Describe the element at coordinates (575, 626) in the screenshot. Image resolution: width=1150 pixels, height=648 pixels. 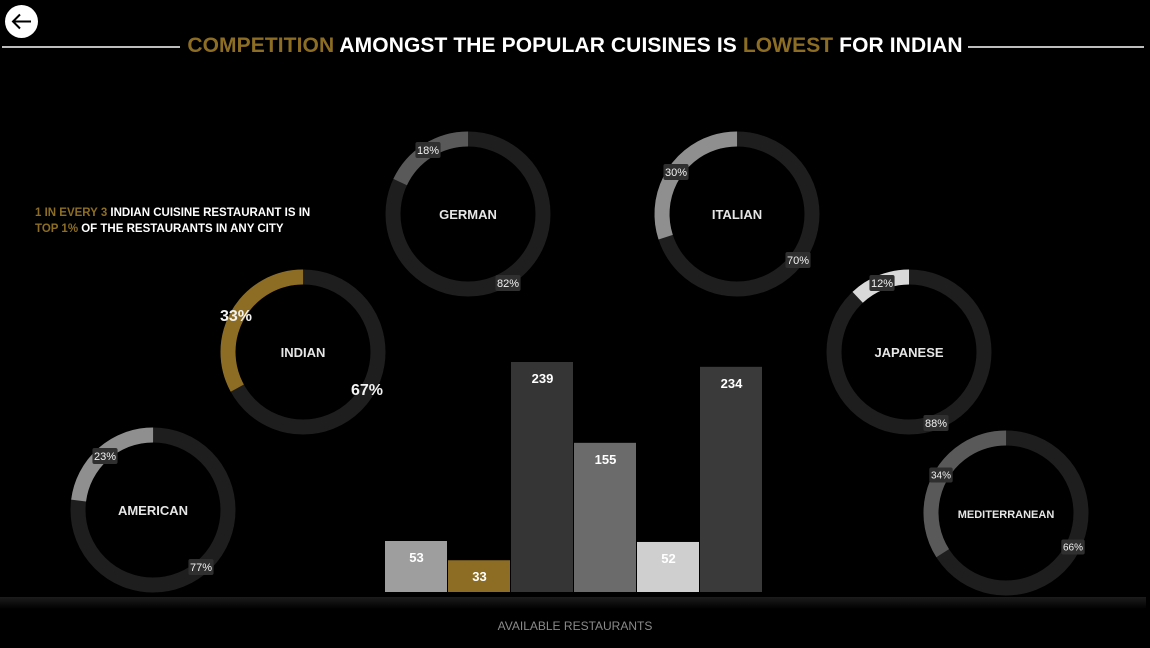
I see `bar-chart-axis-title: AVAILABLE RESTAURANTS` at that location.